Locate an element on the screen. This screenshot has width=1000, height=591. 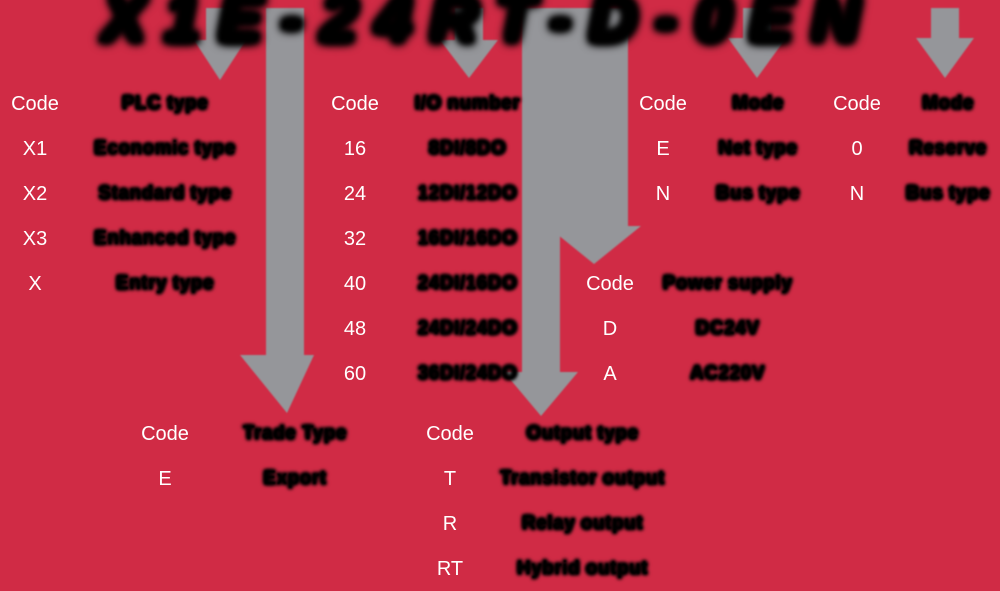
table-power-supply: Code Power supply D DC24V A AC220V is located at coordinates (692, 328).